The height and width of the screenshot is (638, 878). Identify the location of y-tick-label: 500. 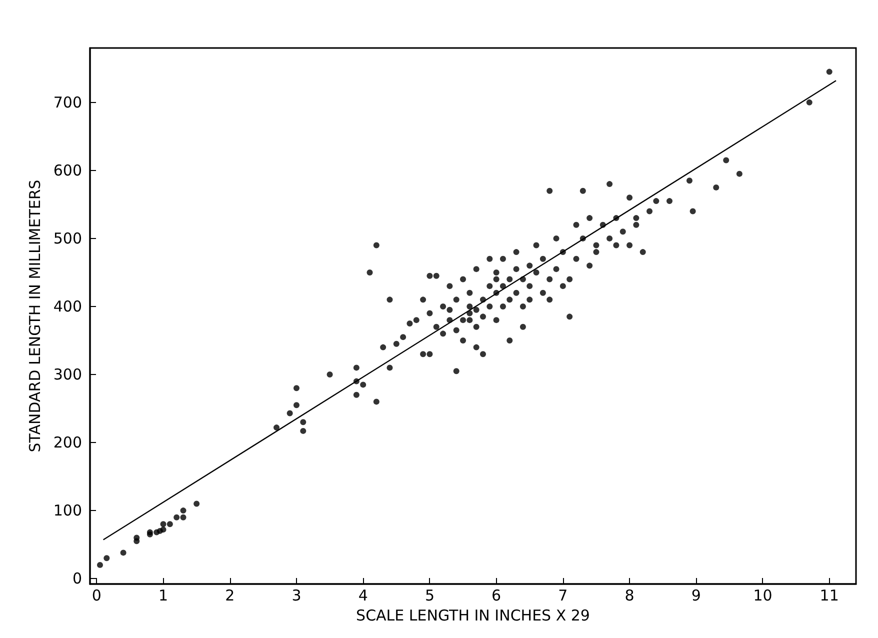
(67, 238).